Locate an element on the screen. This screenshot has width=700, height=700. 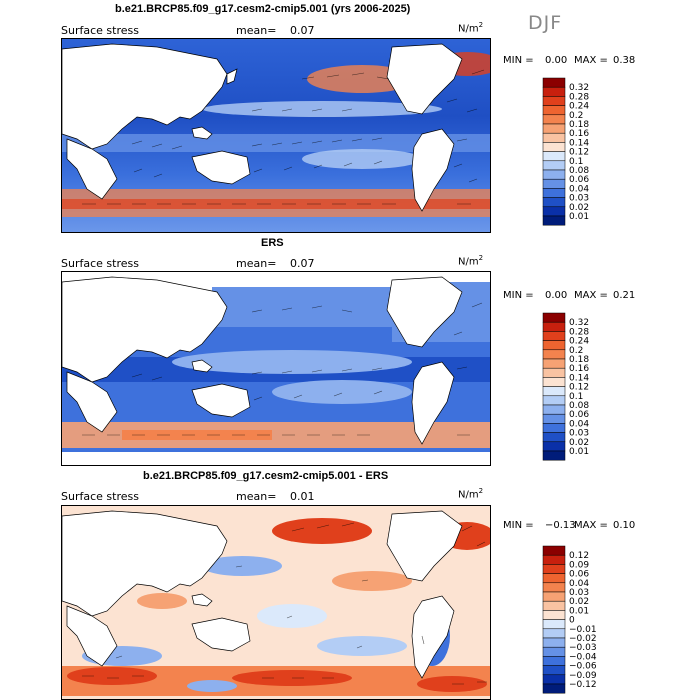
panel2-min-value: 0.00 is located at coordinates (556, 295).